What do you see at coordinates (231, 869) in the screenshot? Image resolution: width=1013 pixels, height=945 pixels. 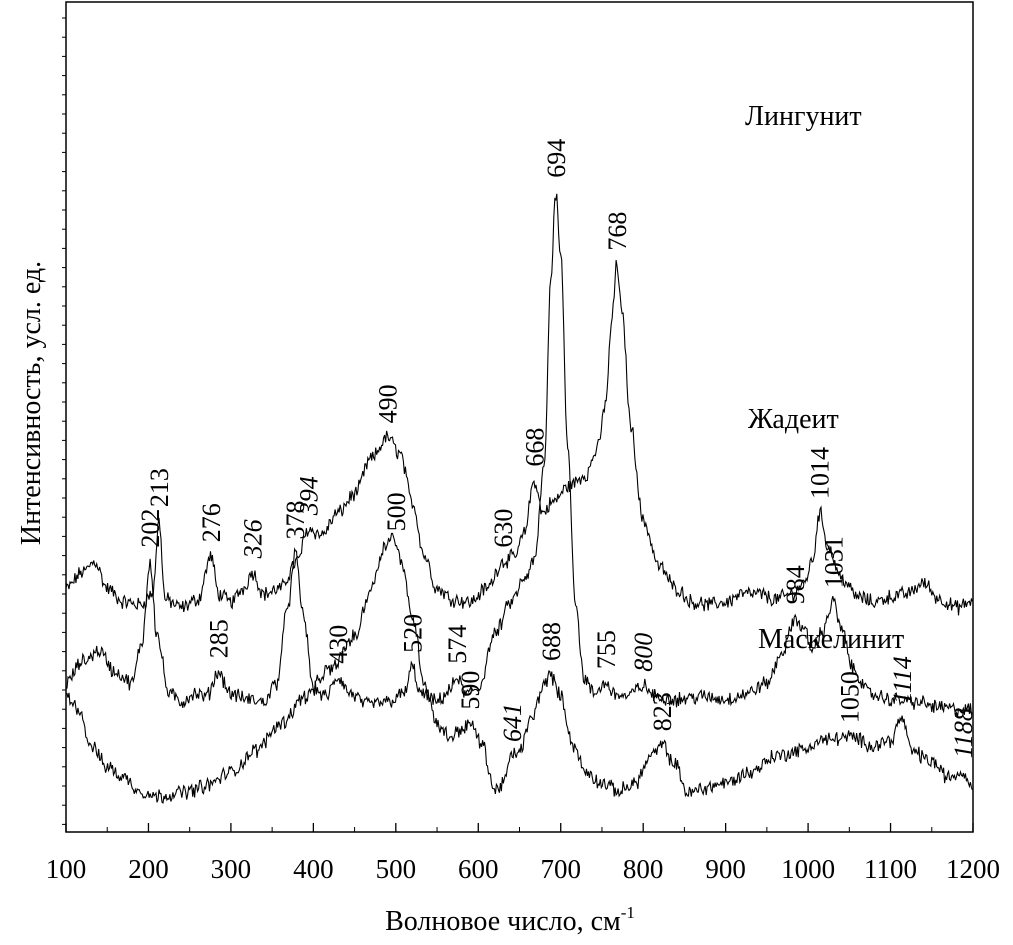 I see `x-tick-label-300: 300` at bounding box center [231, 869].